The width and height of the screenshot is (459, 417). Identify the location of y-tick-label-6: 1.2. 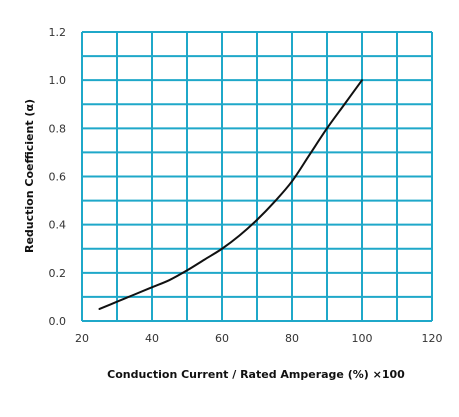
(58, 32).